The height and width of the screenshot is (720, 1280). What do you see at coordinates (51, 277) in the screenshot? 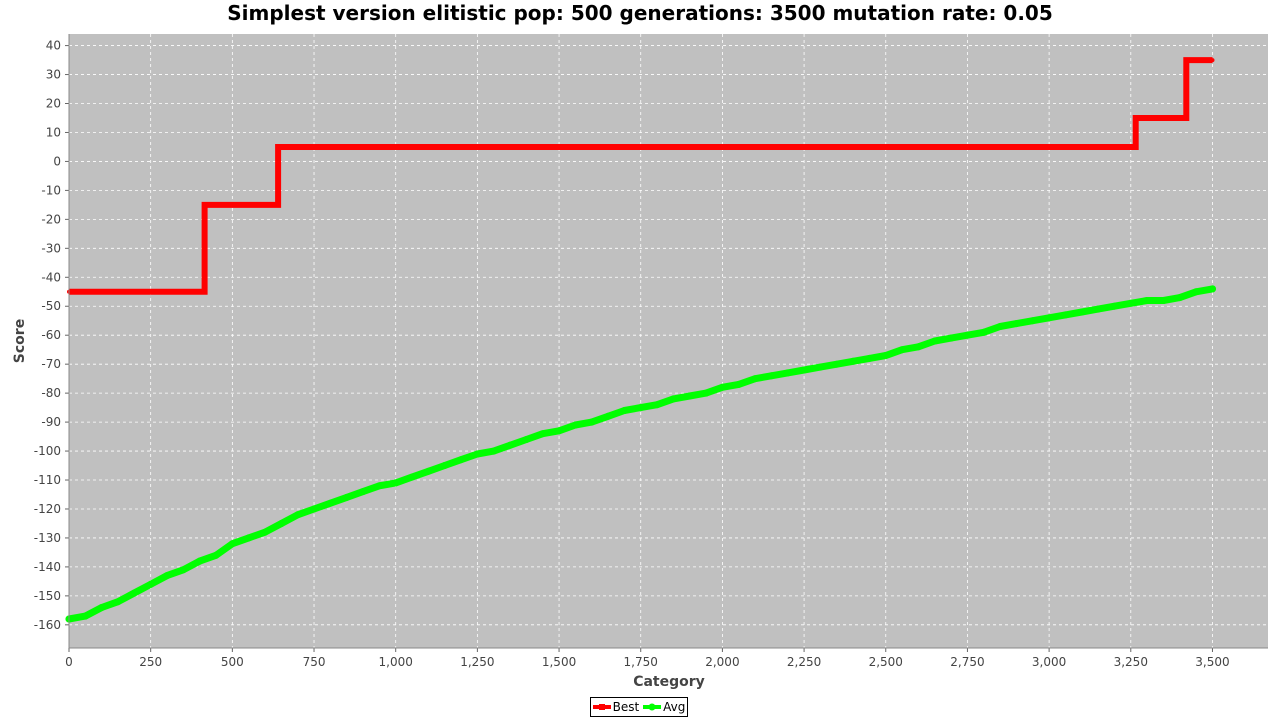
I see `y-tick-label: -40` at bounding box center [51, 277].